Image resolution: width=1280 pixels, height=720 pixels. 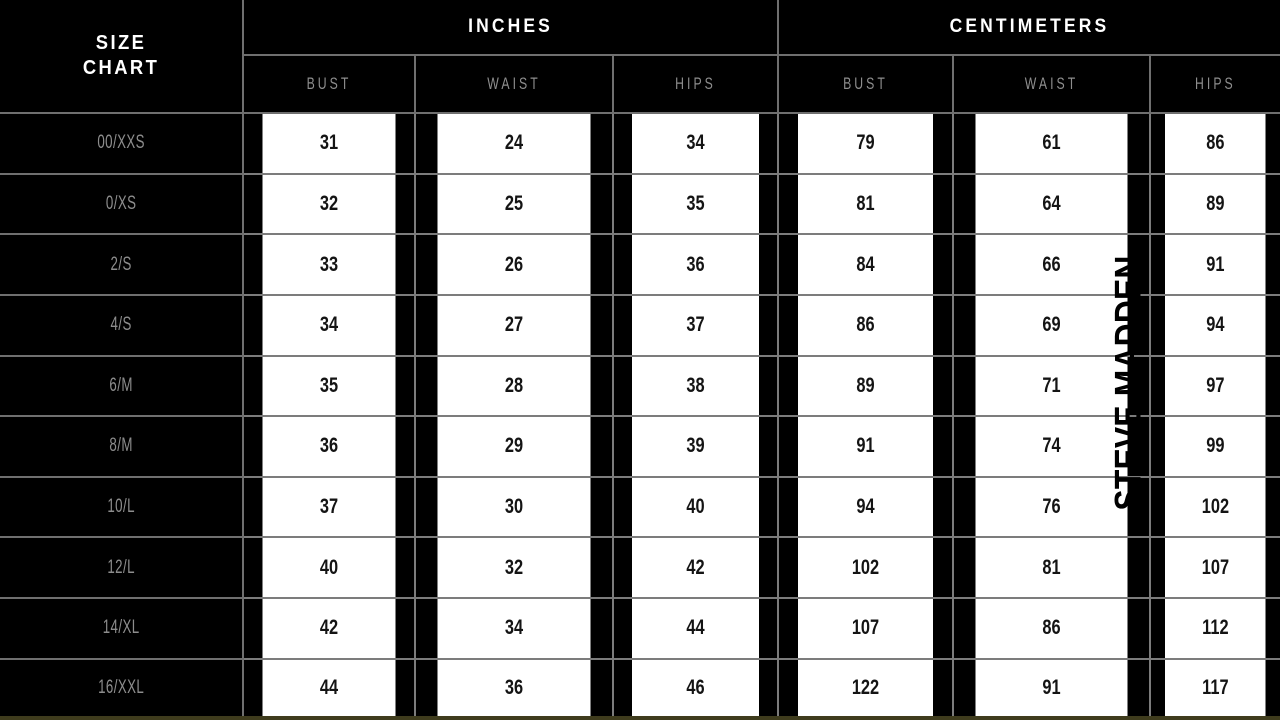 What do you see at coordinates (1215, 84) in the screenshot?
I see `column-header-cm-hips: HIPS` at bounding box center [1215, 84].